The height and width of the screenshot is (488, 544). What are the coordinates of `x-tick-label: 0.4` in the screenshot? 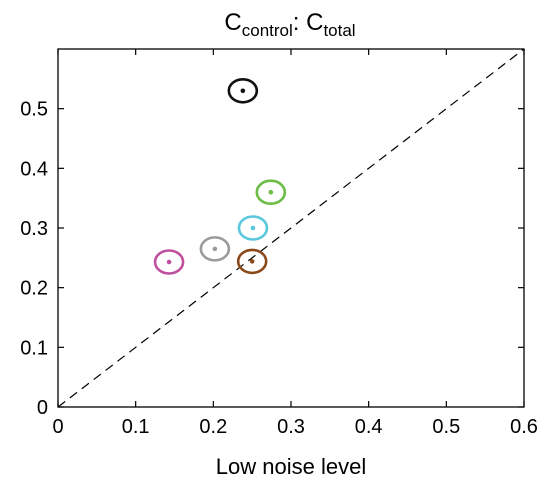 It's located at (369, 427).